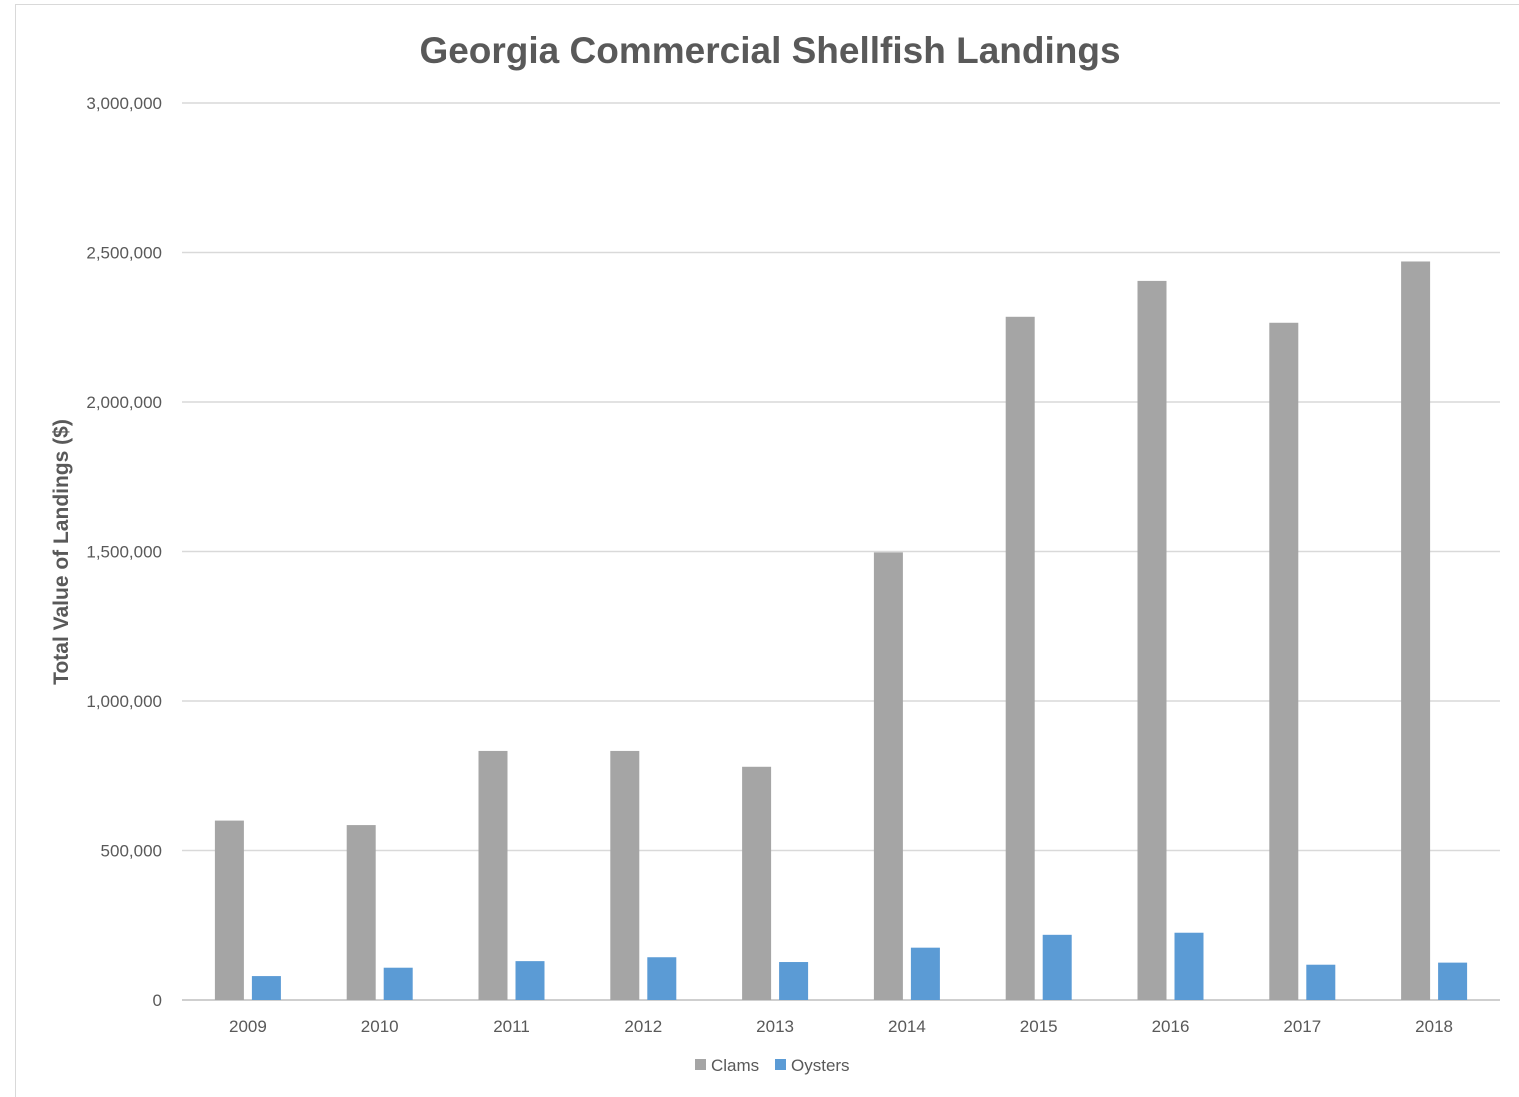 The width and height of the screenshot is (1519, 1097). I want to click on y-tick-label: 1,500,000, so click(124, 552).